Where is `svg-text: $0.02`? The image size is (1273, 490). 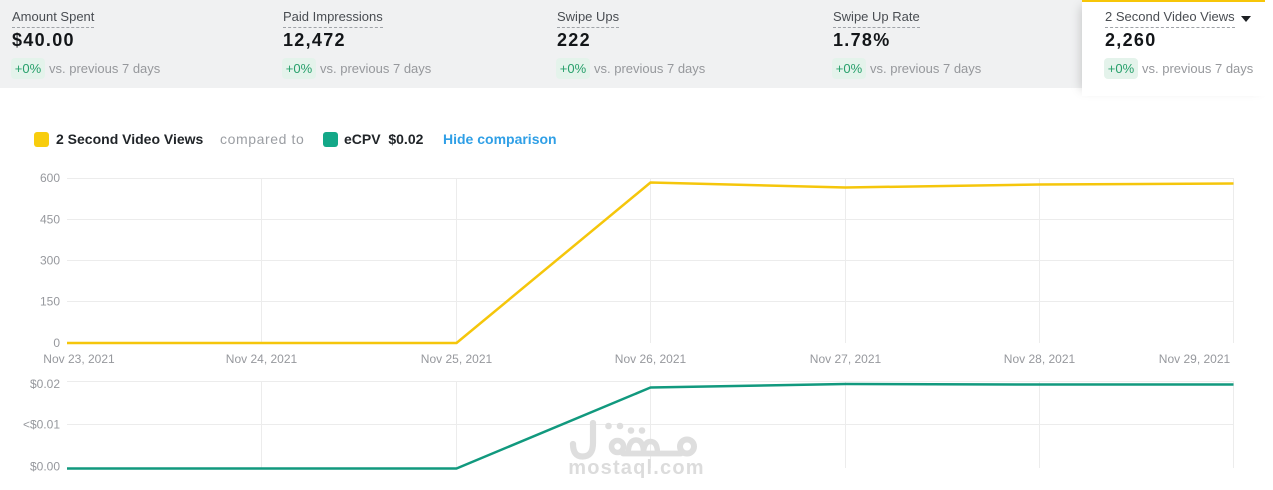 svg-text: $0.02 is located at coordinates (45, 384).